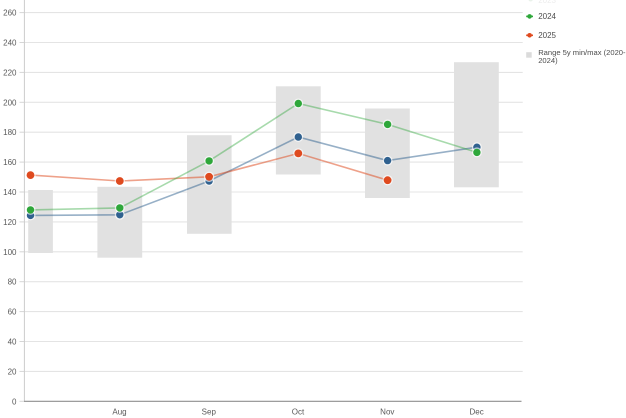 Image resolution: width=626 pixels, height=418 pixels. What do you see at coordinates (298, 411) in the screenshot?
I see `svg-text: Oct` at bounding box center [298, 411].